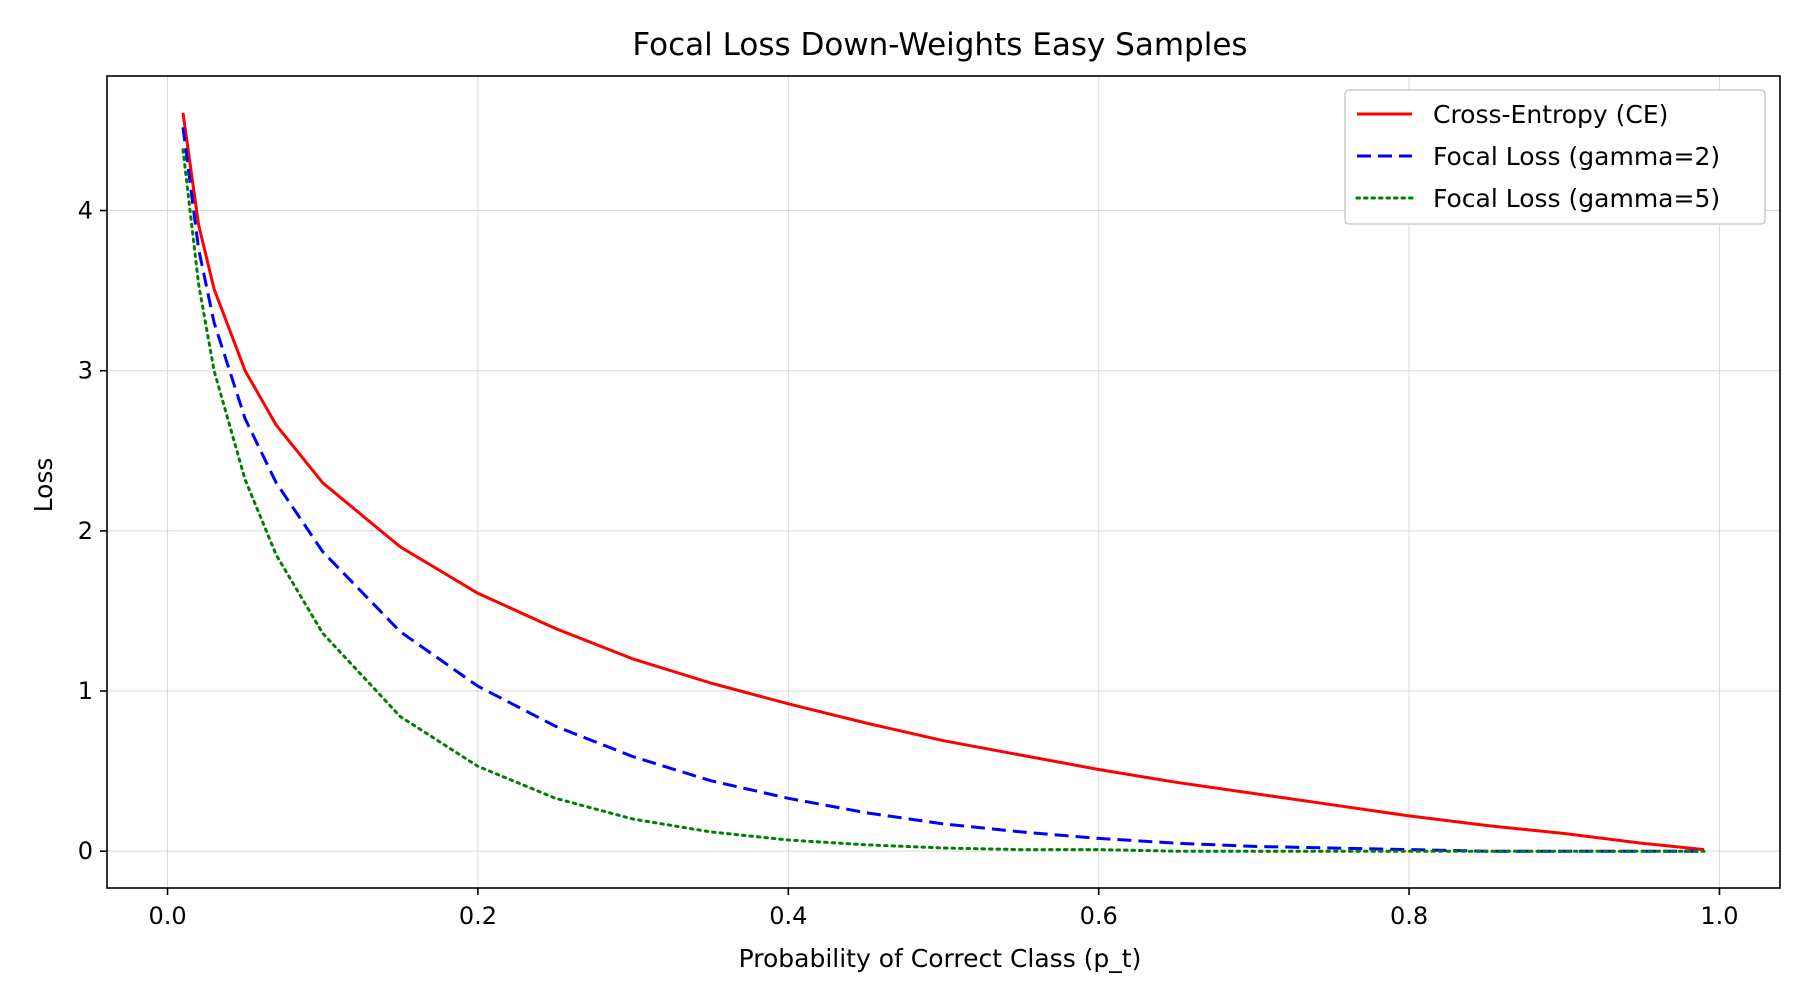 The width and height of the screenshot is (1800, 1005). Describe the element at coordinates (85, 851) in the screenshot. I see `y-tick-label: 0` at that location.